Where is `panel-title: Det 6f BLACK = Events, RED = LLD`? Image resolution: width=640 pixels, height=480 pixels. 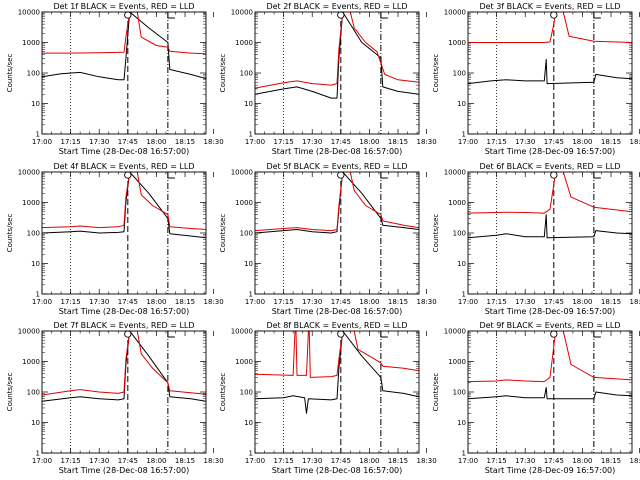 panel-title: Det 6f BLACK = Events, RED = LLD is located at coordinates (549, 166).